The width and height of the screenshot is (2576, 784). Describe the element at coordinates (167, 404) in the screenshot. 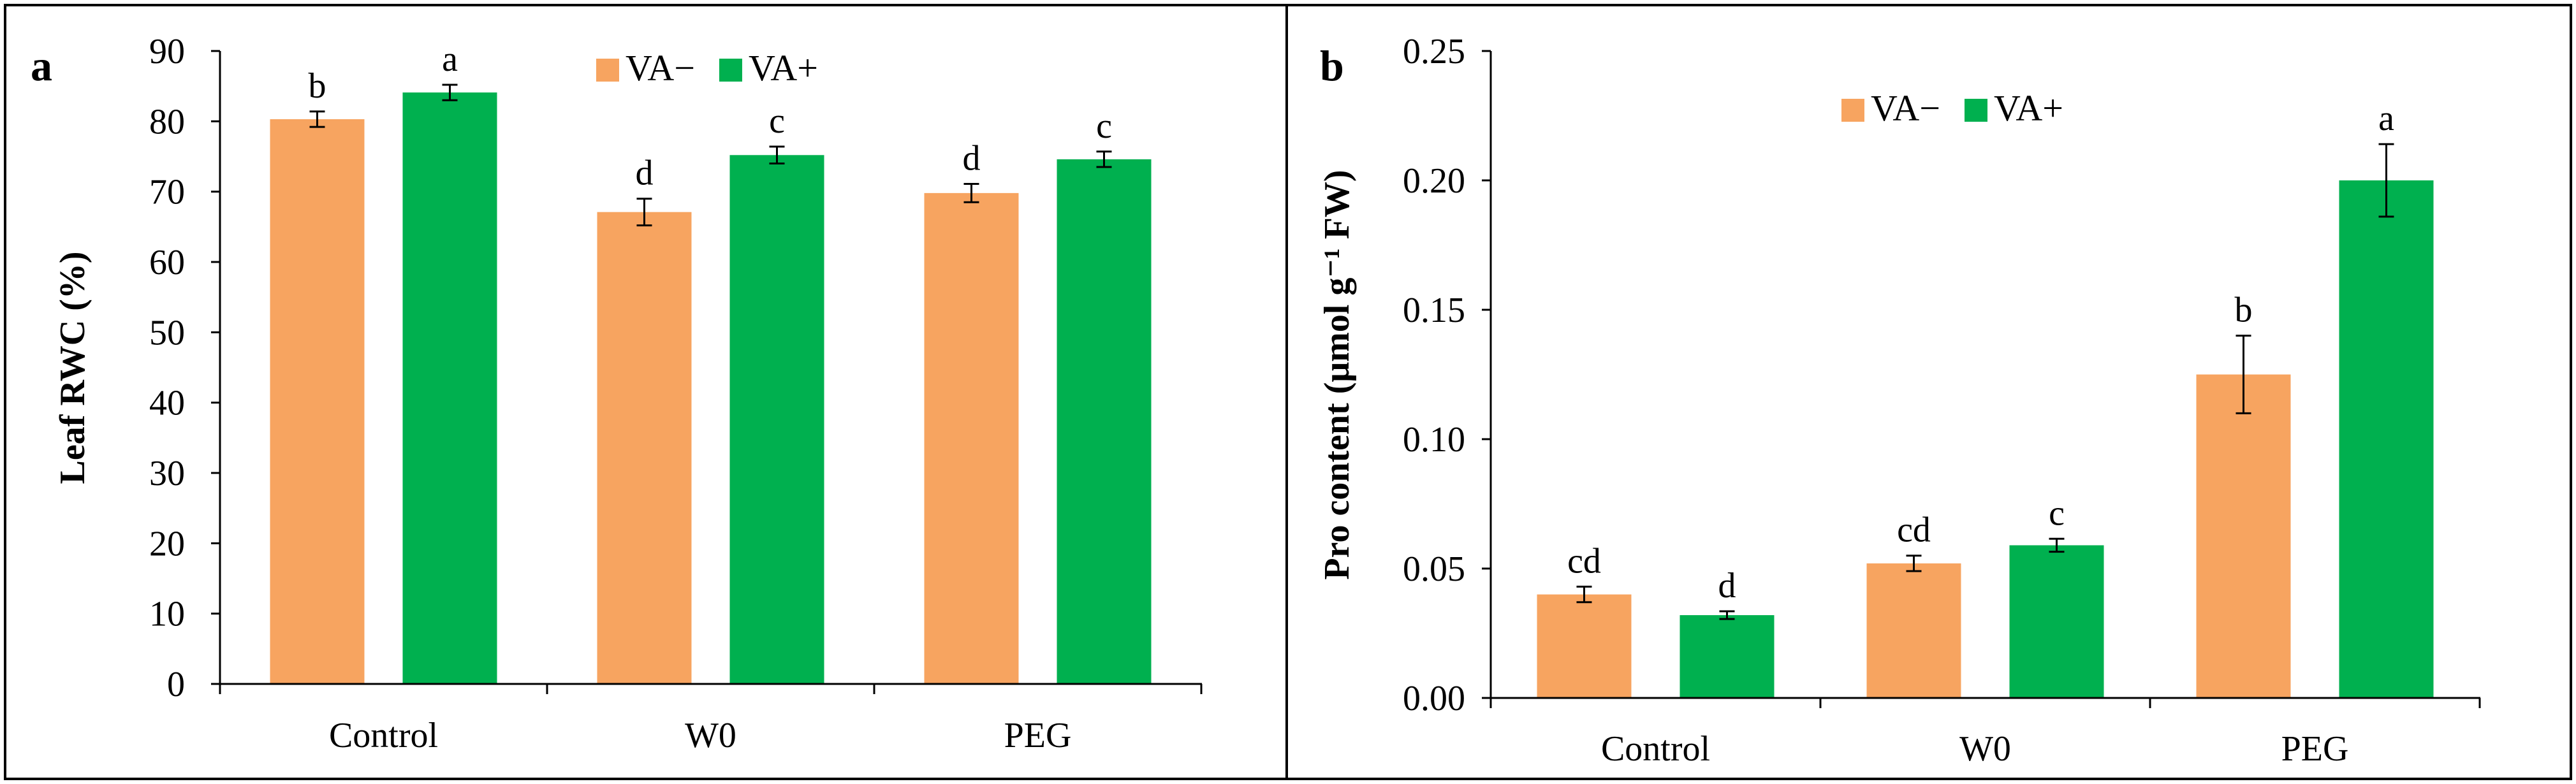

I see `y-tick-label: 40` at that location.